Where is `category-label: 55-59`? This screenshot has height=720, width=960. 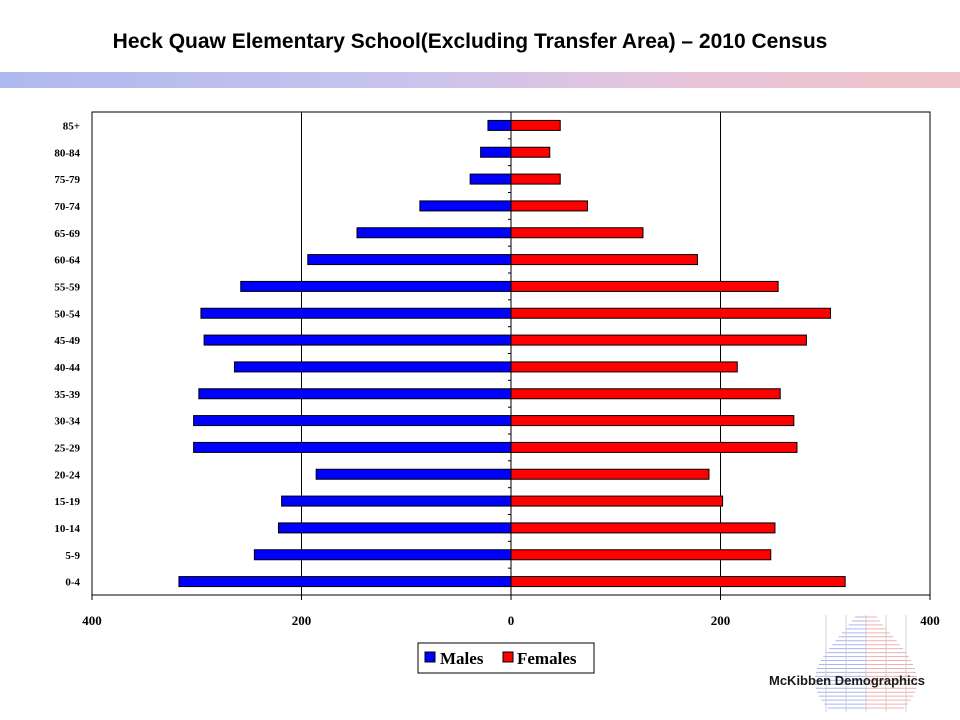 category-label: 55-59 is located at coordinates (67, 287).